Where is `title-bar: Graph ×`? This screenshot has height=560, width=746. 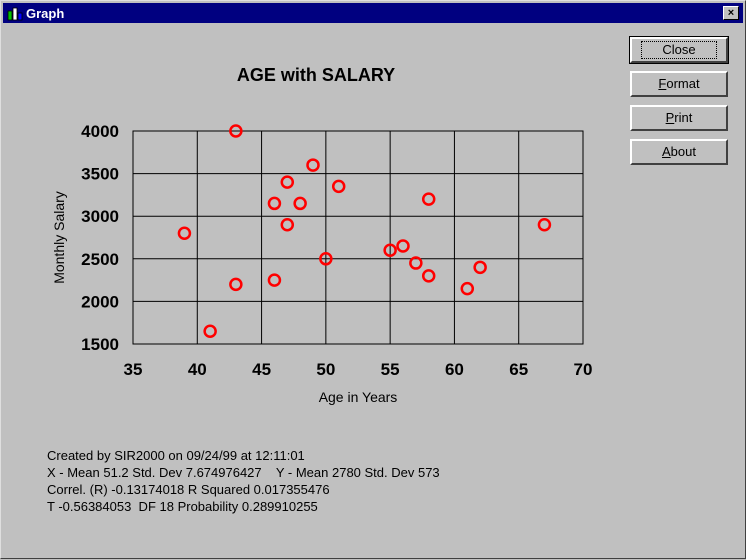 title-bar: Graph × is located at coordinates (373, 13).